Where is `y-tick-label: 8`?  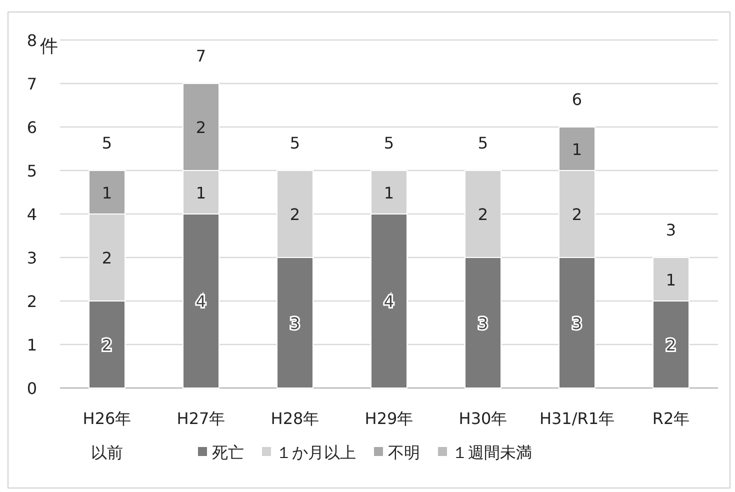
y-tick-label: 8 is located at coordinates (32, 40).